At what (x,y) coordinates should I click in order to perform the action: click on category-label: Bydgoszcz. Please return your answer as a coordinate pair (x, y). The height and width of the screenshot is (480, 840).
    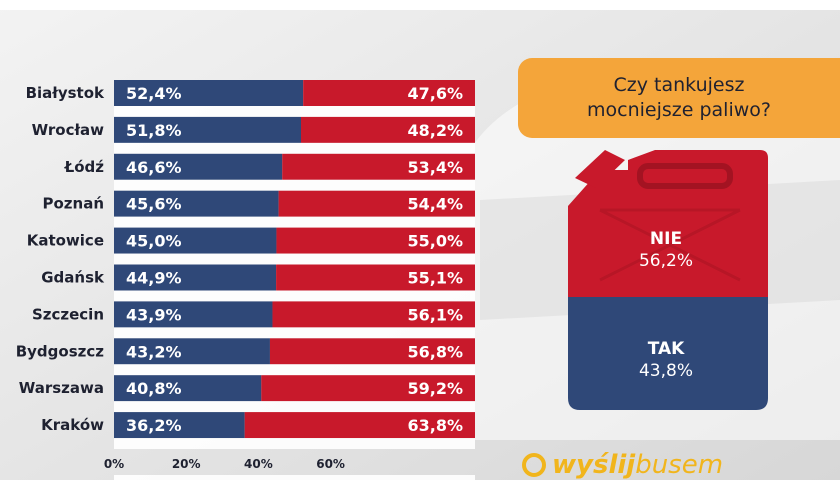
    Looking at the image, I should click on (60, 351).